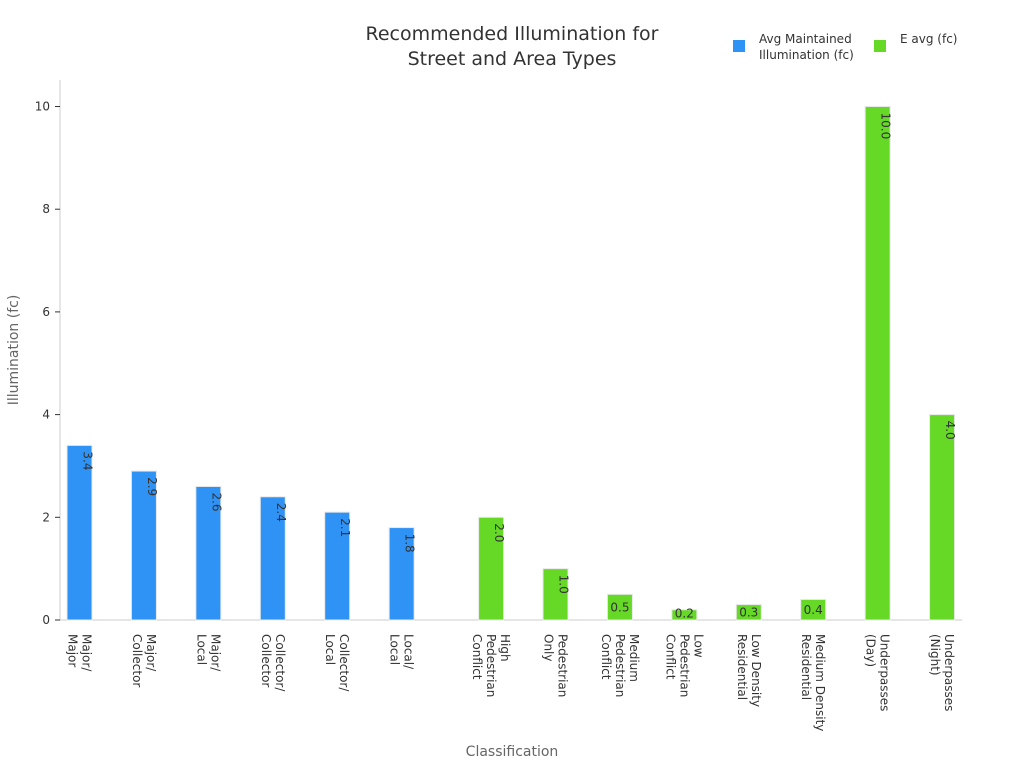  What do you see at coordinates (820, 682) in the screenshot?
I see `category-label: Medium Density` at bounding box center [820, 682].